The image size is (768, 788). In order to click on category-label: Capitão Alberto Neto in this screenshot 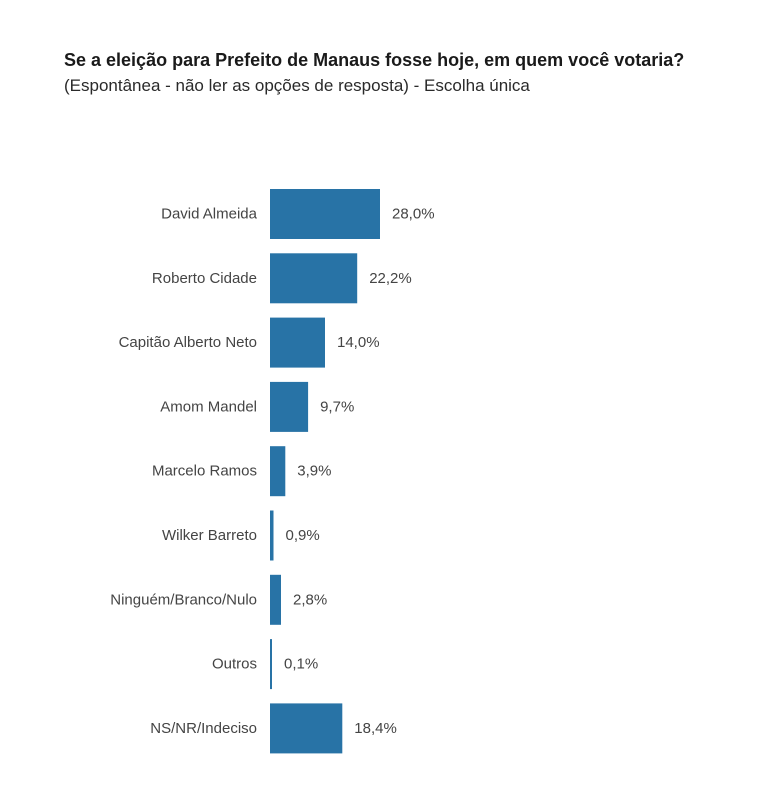, I will do `click(188, 342)`.